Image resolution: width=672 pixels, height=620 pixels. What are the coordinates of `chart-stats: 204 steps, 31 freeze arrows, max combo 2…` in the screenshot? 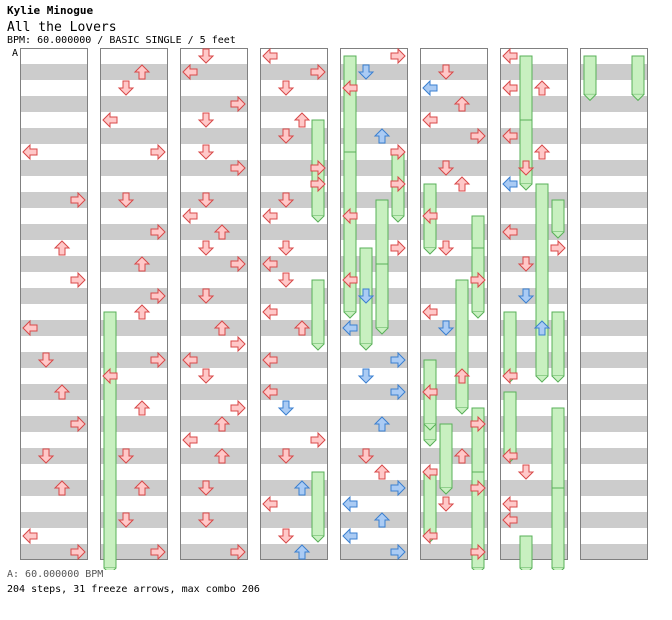 It's located at (133, 589).